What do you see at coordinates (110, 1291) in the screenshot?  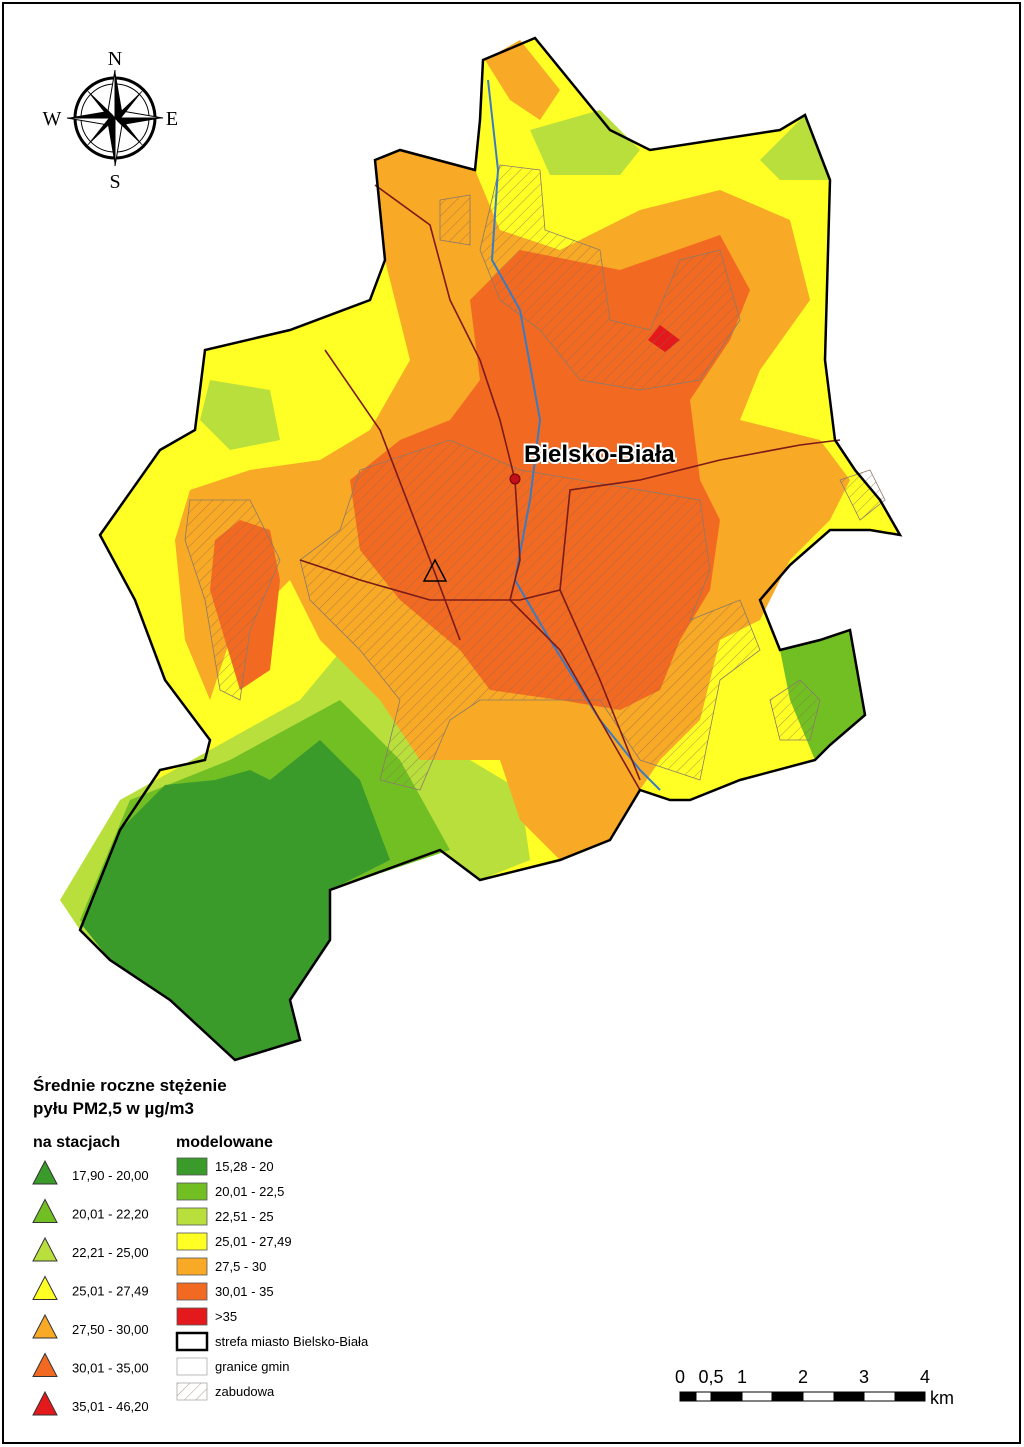 I see `station-label: 25,01 - 27,49` at bounding box center [110, 1291].